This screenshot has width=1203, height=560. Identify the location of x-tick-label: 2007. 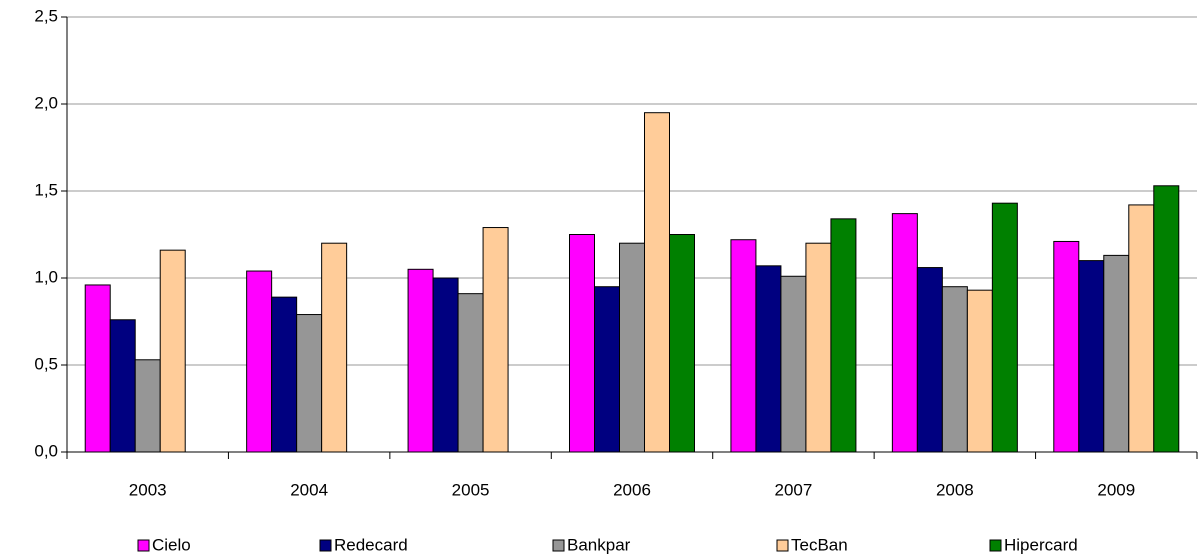
(794, 489).